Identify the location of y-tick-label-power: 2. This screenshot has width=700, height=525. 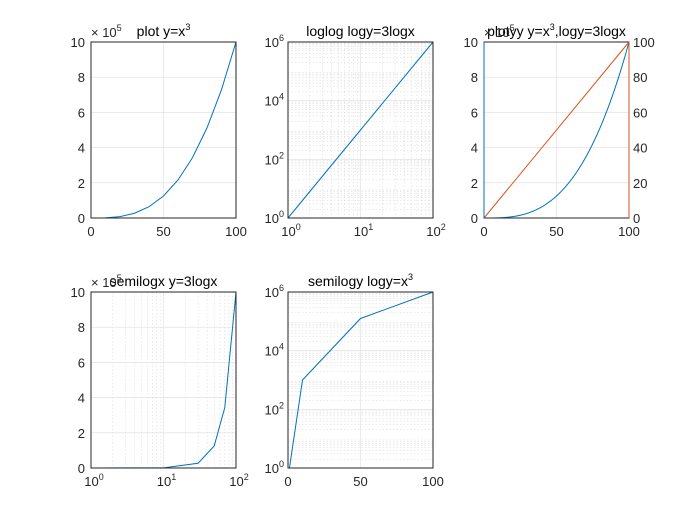
(281, 155).